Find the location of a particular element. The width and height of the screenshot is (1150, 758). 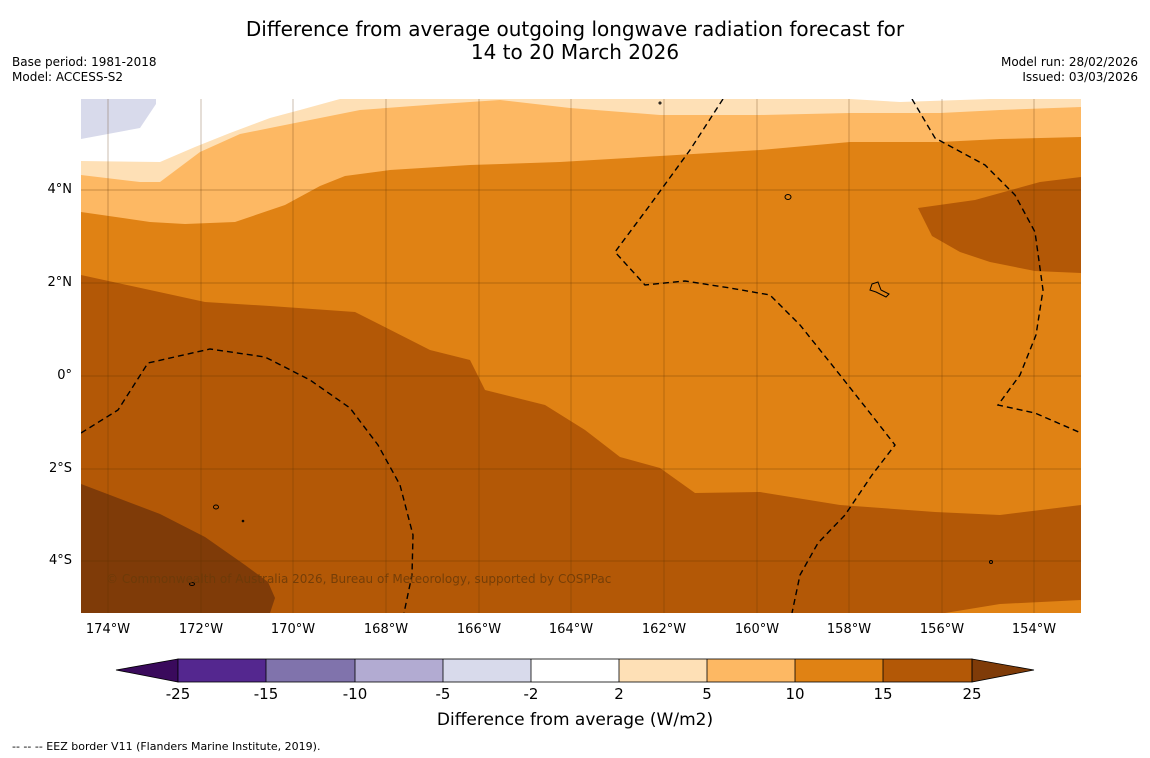

title-line-2: 14 to 20 March 2026 is located at coordinates (575, 52).